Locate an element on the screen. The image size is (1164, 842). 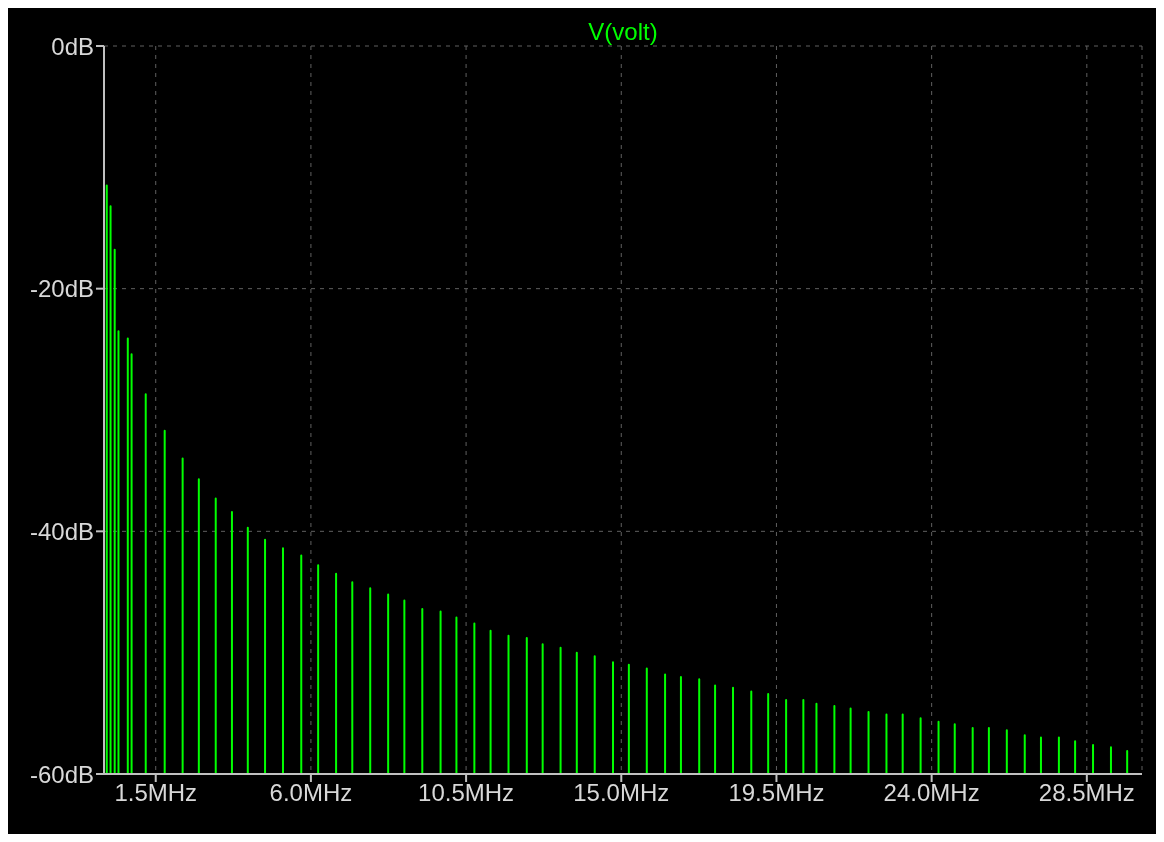
y-tick-label: -60dB is located at coordinates (61, 774).